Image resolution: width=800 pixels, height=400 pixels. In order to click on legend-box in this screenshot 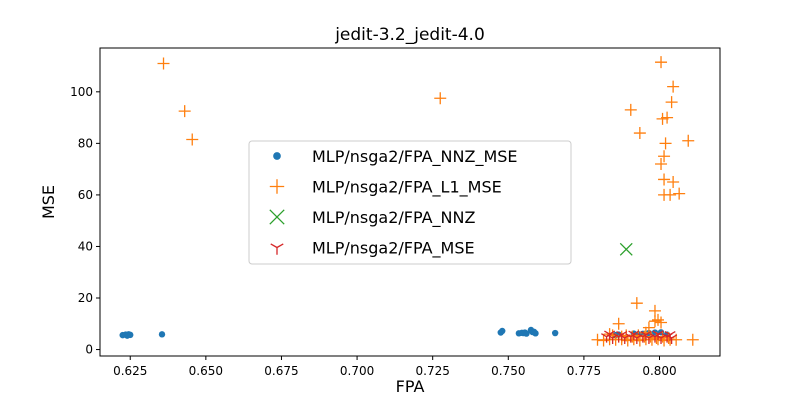, I will do `click(410, 202)`.